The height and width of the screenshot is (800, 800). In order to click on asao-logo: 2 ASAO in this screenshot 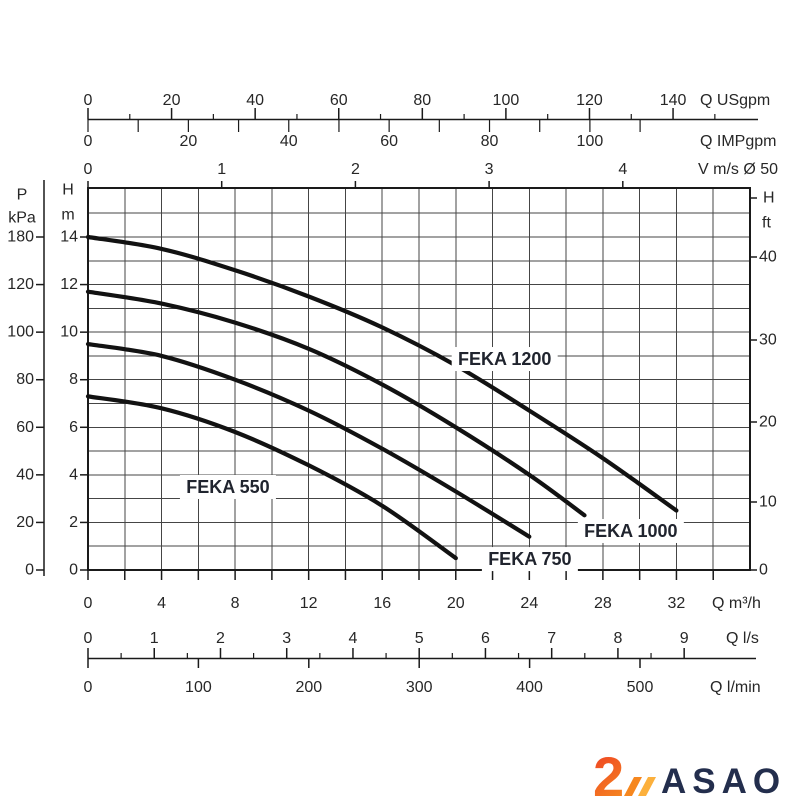, I will do `click(689, 772)`.